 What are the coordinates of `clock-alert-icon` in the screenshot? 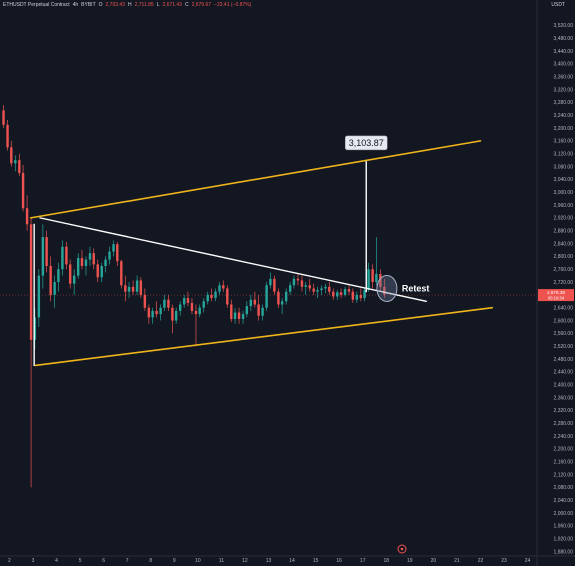 It's located at (402, 549).